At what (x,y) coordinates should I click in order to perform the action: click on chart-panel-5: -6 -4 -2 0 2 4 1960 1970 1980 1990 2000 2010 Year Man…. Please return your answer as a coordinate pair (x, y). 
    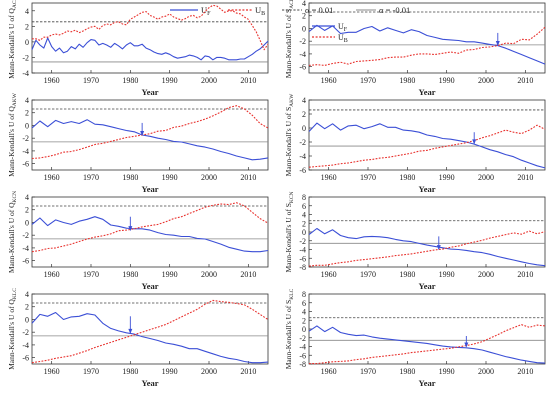
    Looking at the image, I should click on (138, 241).